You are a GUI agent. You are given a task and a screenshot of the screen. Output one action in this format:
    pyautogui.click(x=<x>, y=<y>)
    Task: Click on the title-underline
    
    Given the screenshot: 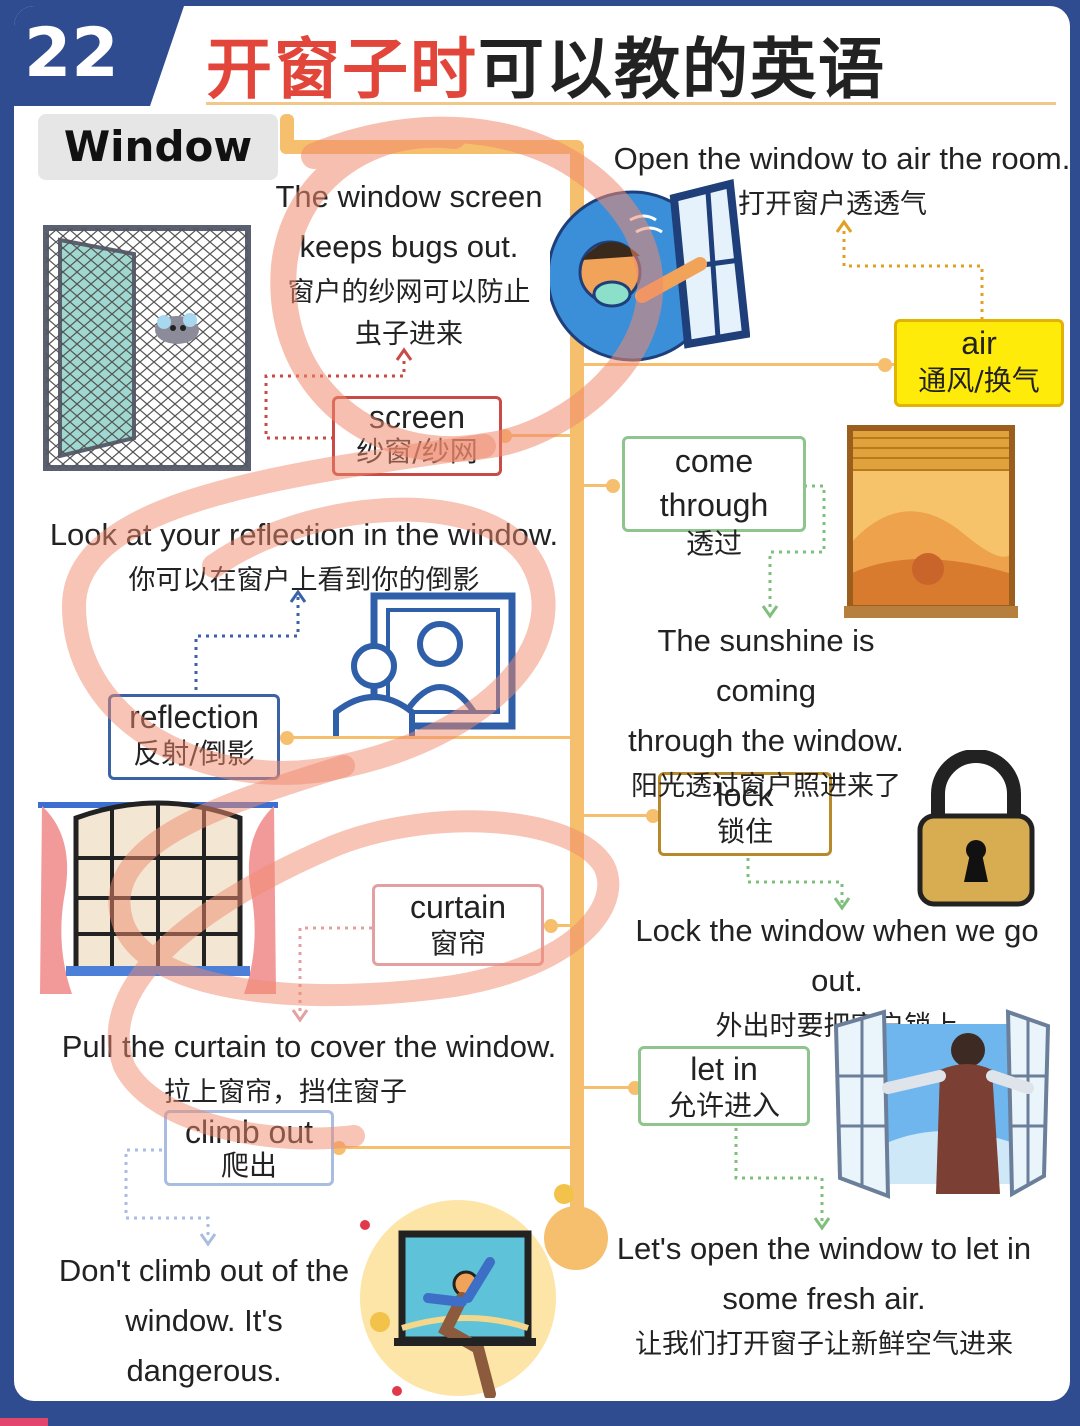 What is the action you would take?
    pyautogui.click(x=631, y=103)
    